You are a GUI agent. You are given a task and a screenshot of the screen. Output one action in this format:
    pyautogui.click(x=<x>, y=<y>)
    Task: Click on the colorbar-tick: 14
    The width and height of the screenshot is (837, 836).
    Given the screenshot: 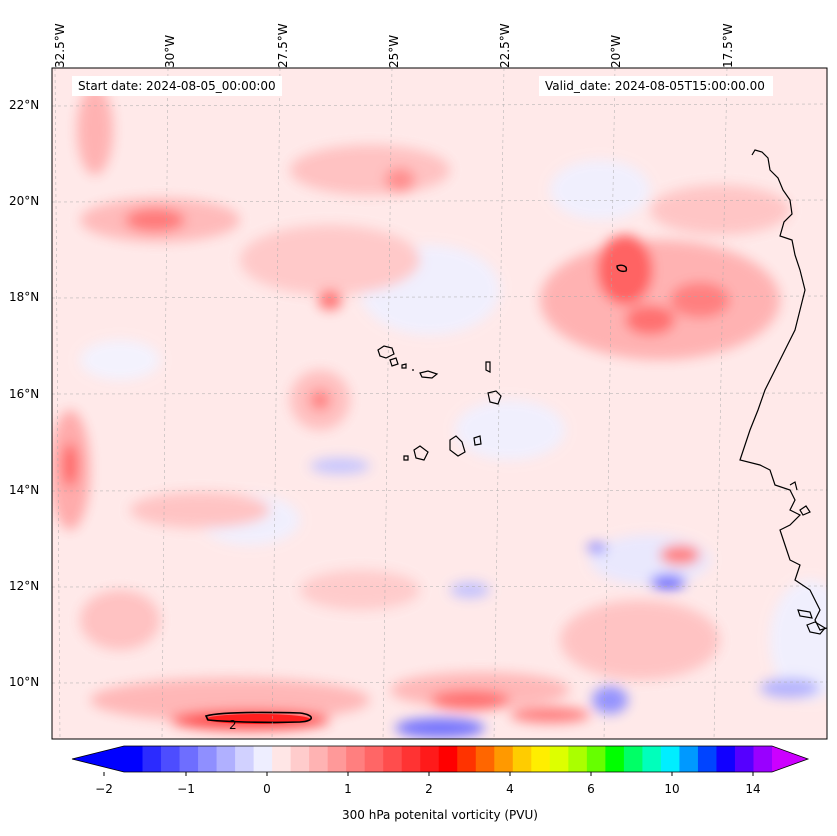 What is the action you would take?
    pyautogui.click(x=753, y=789)
    